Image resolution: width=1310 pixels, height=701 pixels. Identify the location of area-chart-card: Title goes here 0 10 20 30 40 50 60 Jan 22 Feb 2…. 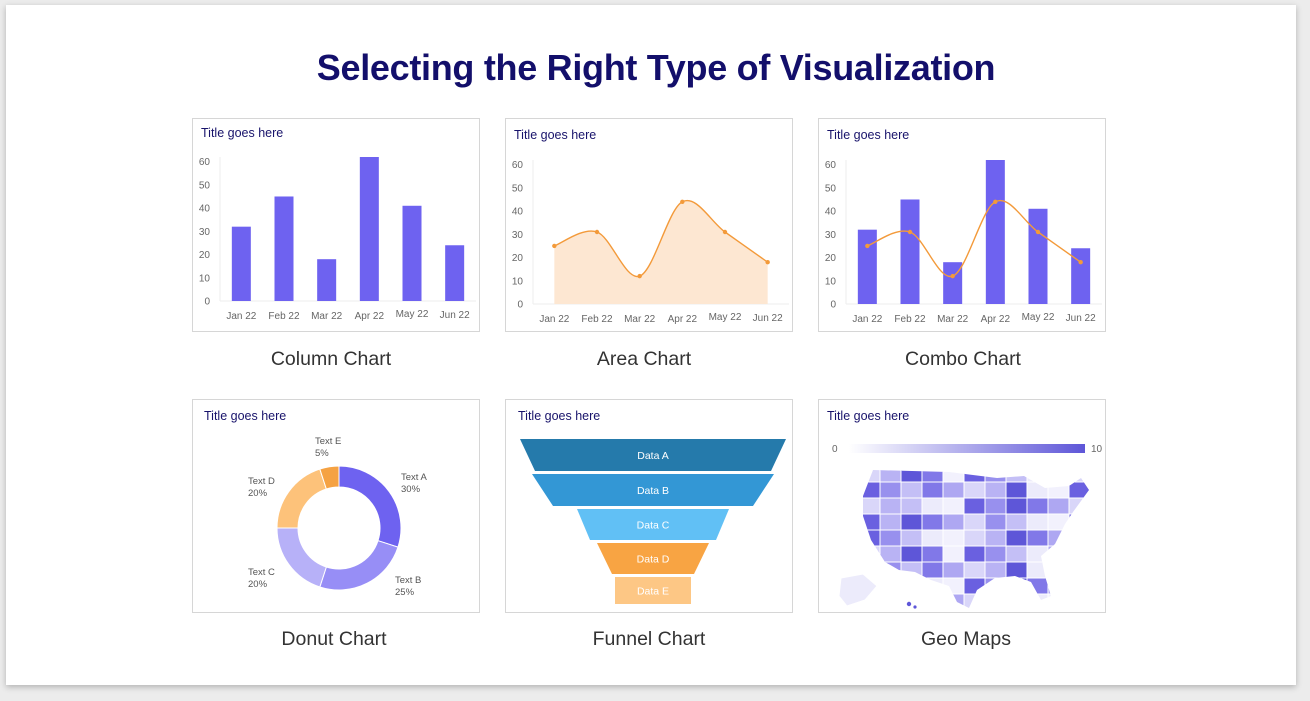
(649, 225).